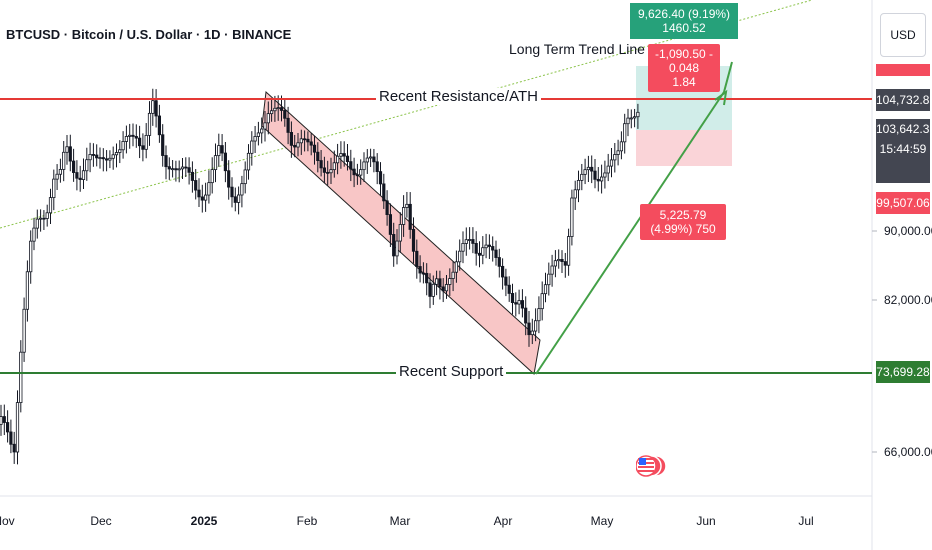  What do you see at coordinates (651, 466) in the screenshot?
I see `us-flag-event-icon` at bounding box center [651, 466].